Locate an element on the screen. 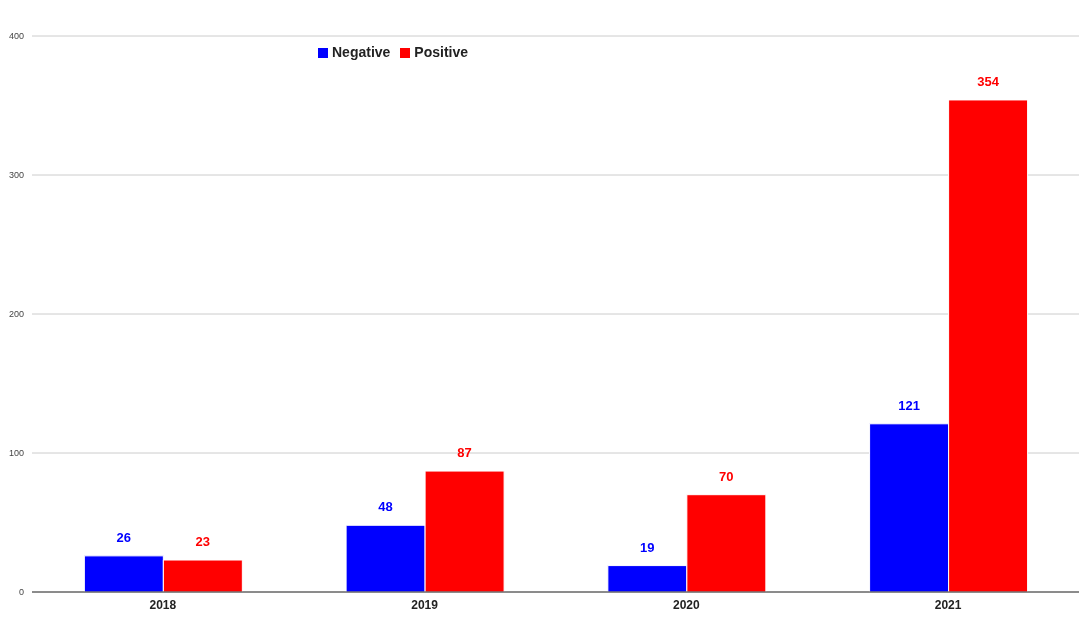 The width and height of the screenshot is (1087, 630). data-label: 19 is located at coordinates (647, 547).